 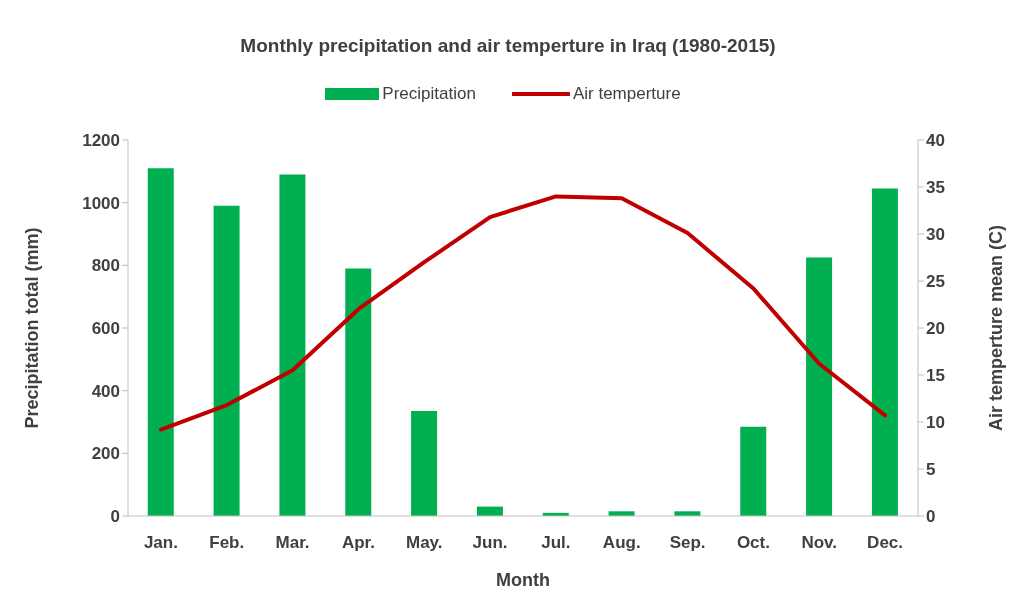 What do you see at coordinates (935, 141) in the screenshot?
I see `y2-tick-label: 40` at bounding box center [935, 141].